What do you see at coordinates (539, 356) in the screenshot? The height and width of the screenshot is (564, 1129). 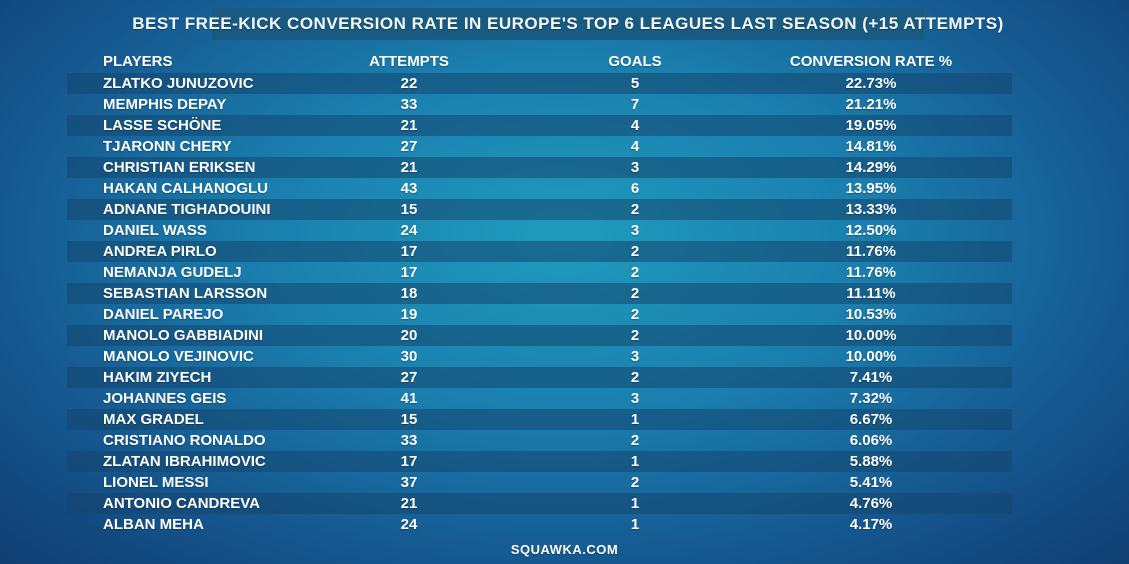 I see `table-row: MANOLO VEJINOVIC 30 3 10.00%` at bounding box center [539, 356].